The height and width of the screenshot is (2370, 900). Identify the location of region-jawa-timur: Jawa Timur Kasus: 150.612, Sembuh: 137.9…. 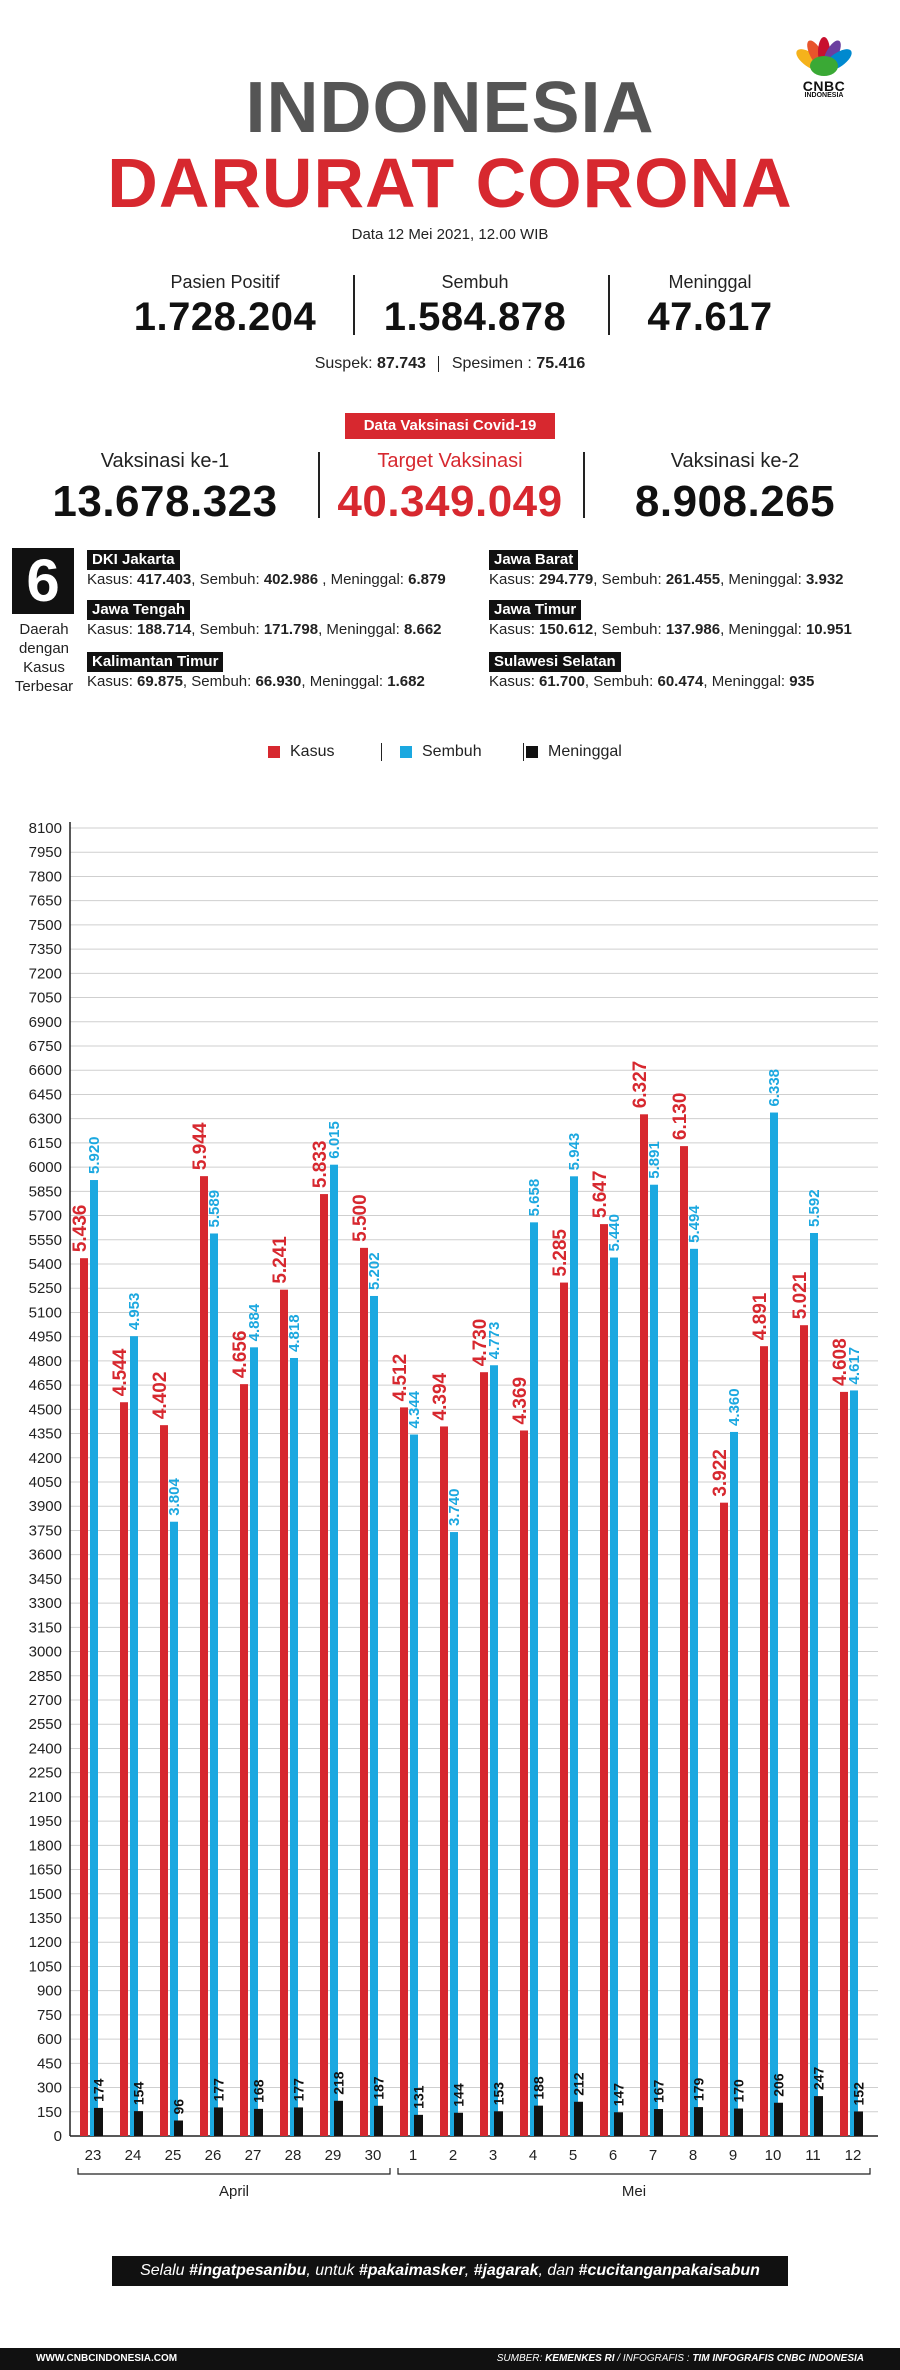
(694, 619).